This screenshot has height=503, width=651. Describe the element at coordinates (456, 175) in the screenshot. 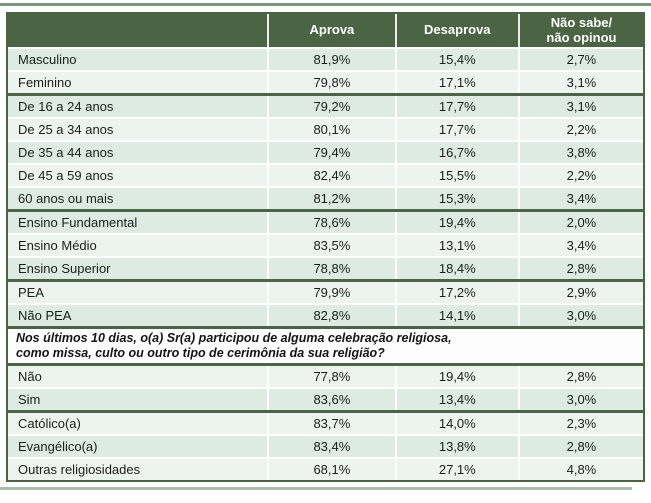

I see `desaprova-value: 15,5%` at that location.